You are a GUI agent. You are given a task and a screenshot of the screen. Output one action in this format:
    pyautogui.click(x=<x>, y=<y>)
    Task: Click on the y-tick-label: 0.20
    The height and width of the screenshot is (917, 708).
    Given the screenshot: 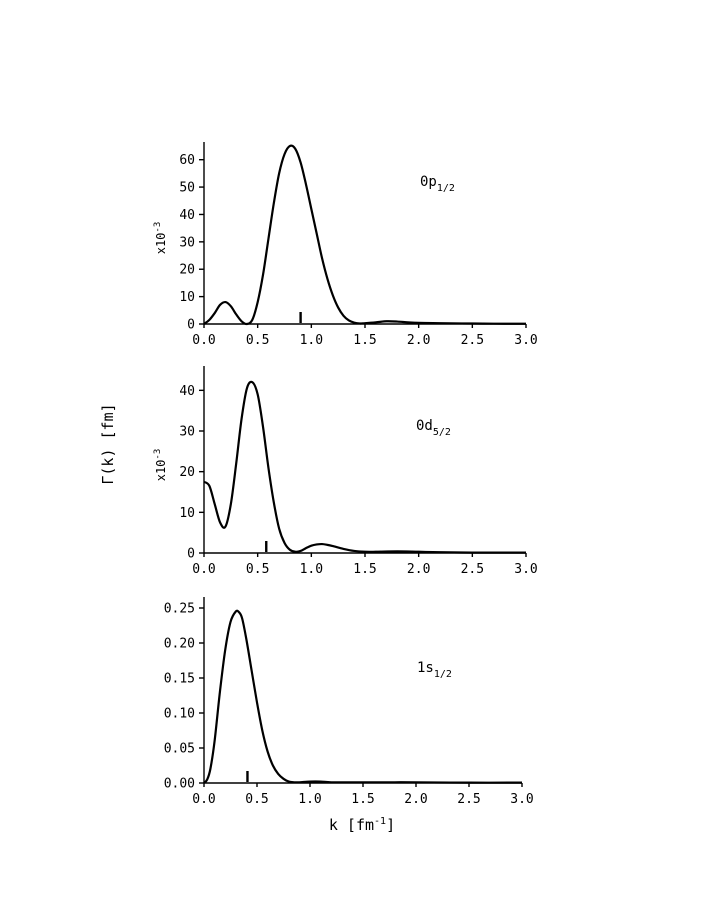 What is the action you would take?
    pyautogui.click(x=179, y=644)
    